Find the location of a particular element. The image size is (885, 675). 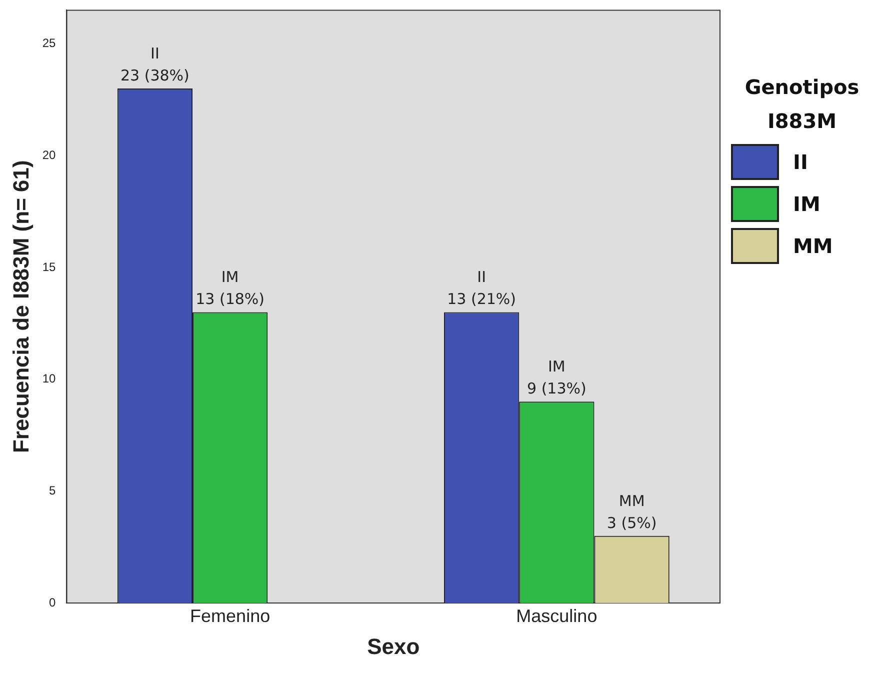

y-tick-label: 0 is located at coordinates (52, 602).